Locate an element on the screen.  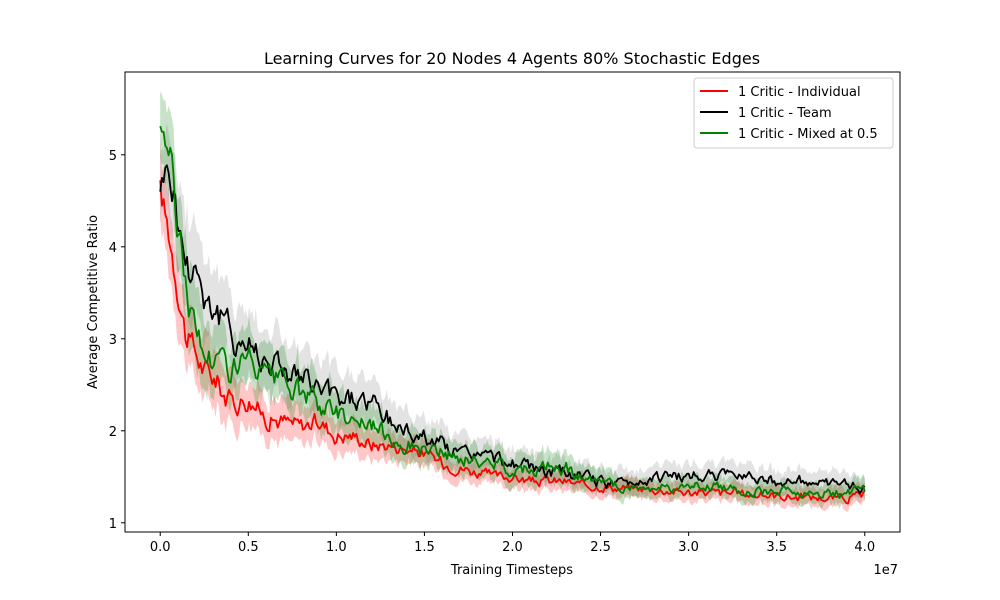
legend-box is located at coordinates (793, 113).